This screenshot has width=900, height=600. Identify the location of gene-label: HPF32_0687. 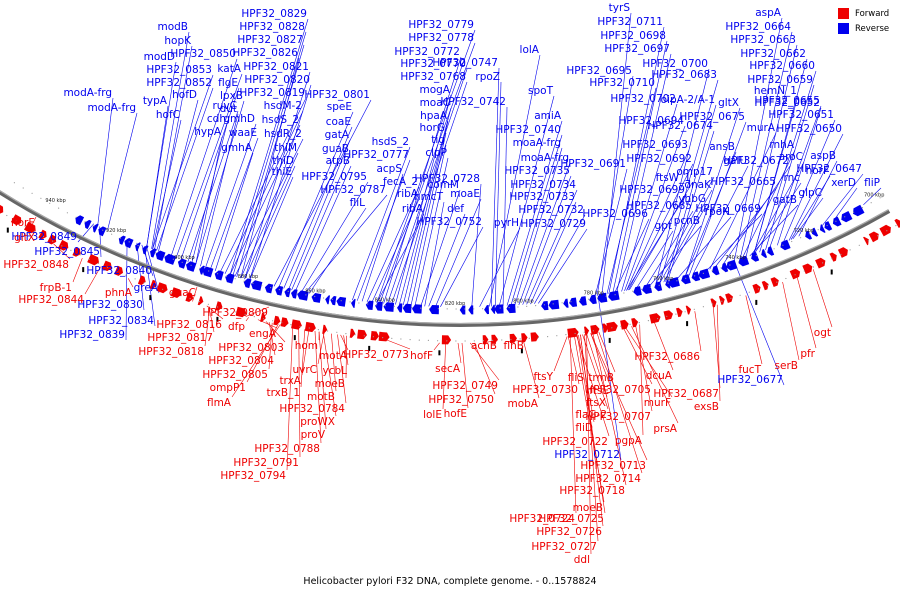
(686, 394).